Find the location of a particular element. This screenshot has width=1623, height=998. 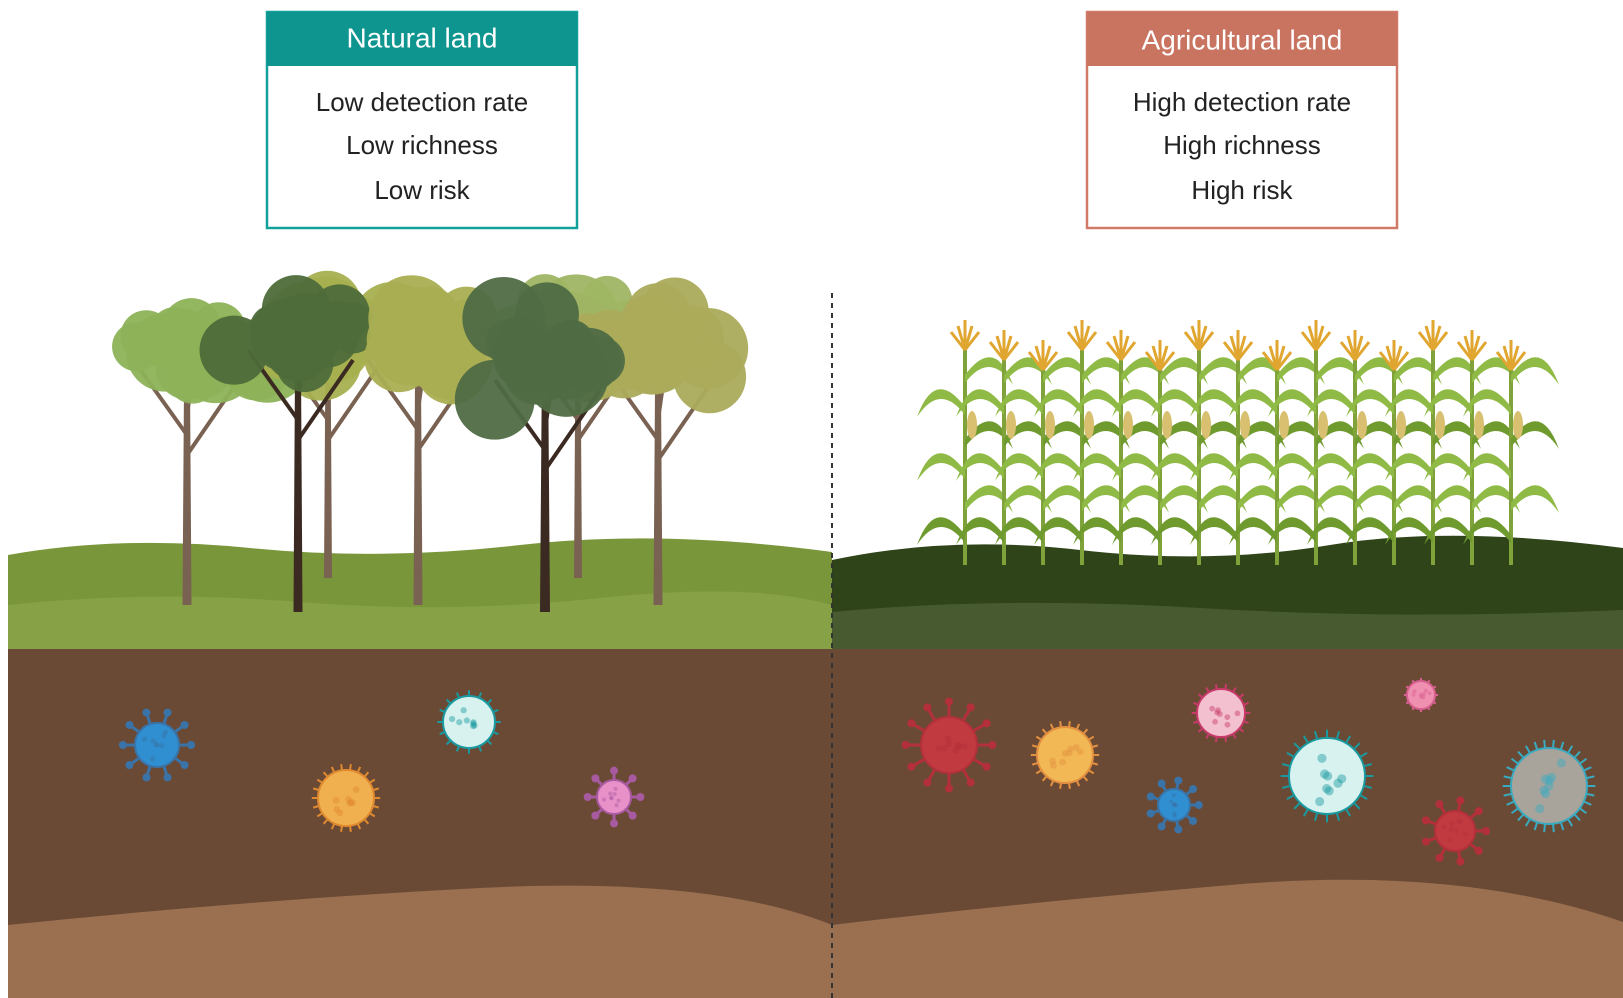

panel-title: Agricultural land is located at coordinates (1242, 39).